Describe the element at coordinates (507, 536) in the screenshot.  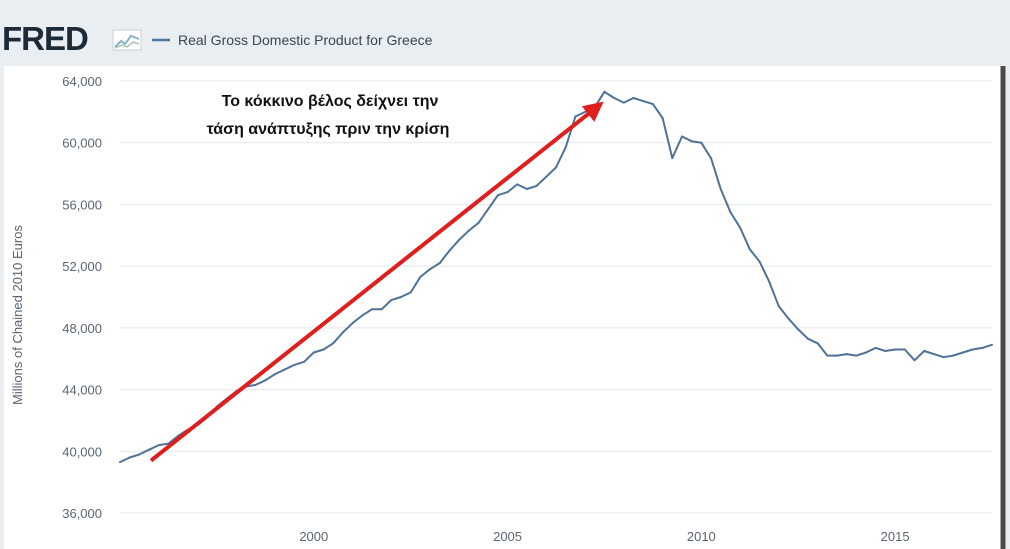
I see `x-tick-label: 2005` at that location.